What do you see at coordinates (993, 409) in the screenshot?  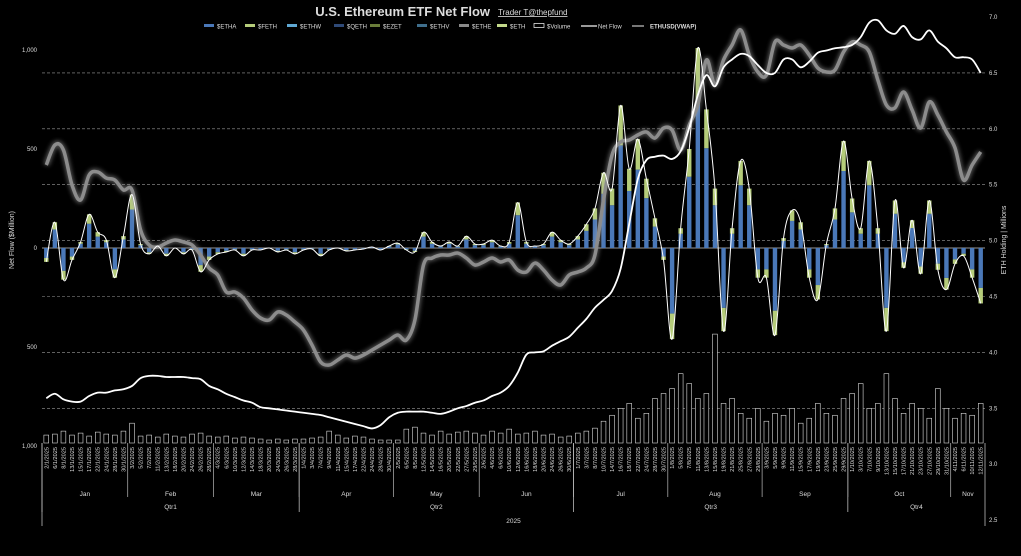 I see `right-tick-label: 3.5` at bounding box center [993, 409].